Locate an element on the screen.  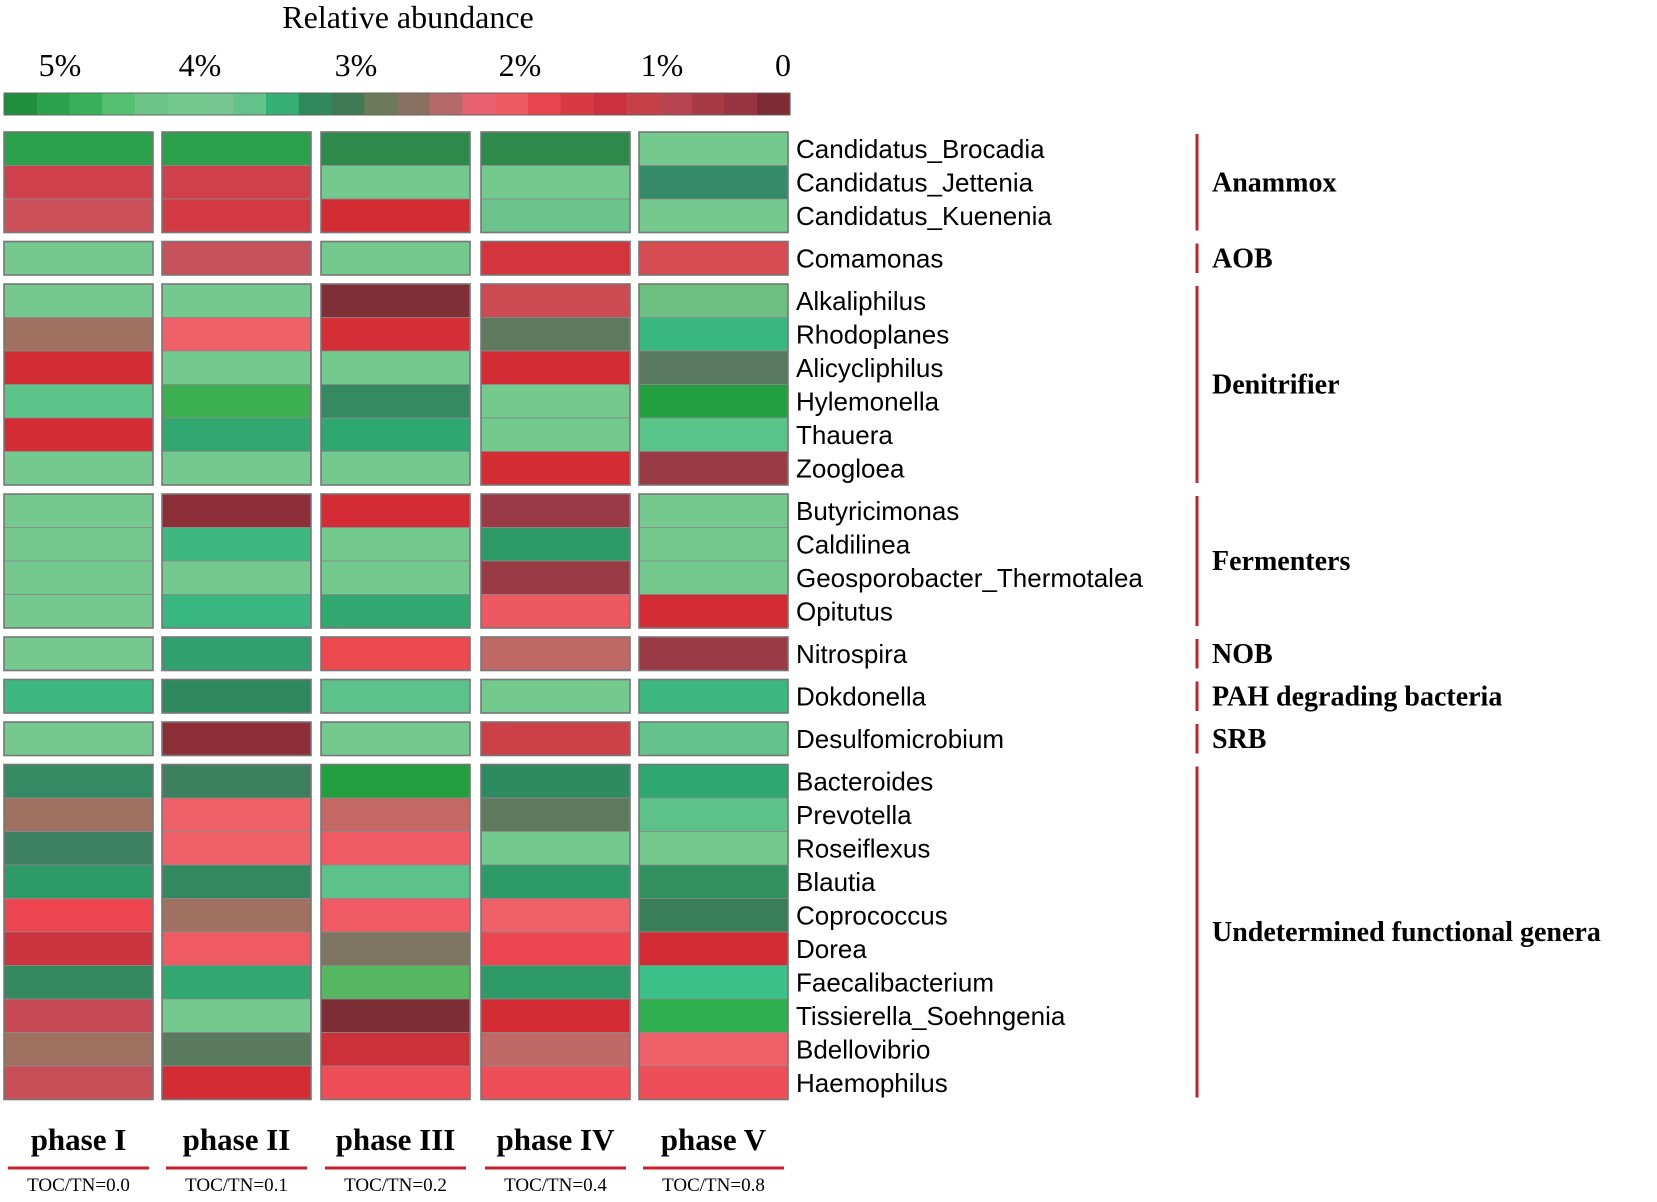
genus-label: Candidatus_Brocadia is located at coordinates (920, 149).